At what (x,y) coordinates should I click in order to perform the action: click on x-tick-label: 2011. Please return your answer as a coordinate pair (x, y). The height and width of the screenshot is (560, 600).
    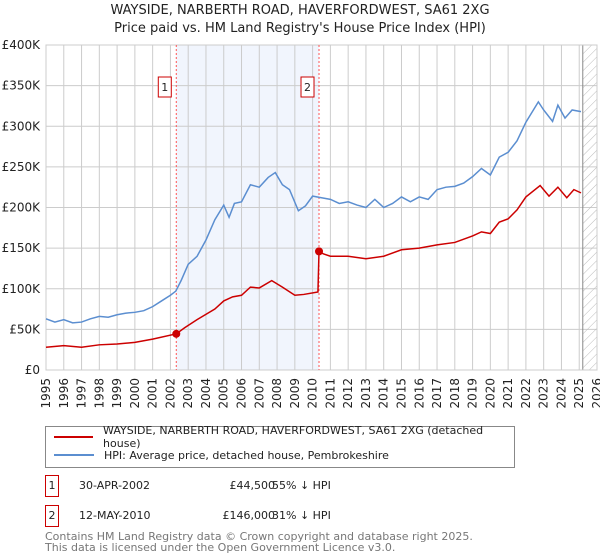
    Looking at the image, I should click on (330, 393).